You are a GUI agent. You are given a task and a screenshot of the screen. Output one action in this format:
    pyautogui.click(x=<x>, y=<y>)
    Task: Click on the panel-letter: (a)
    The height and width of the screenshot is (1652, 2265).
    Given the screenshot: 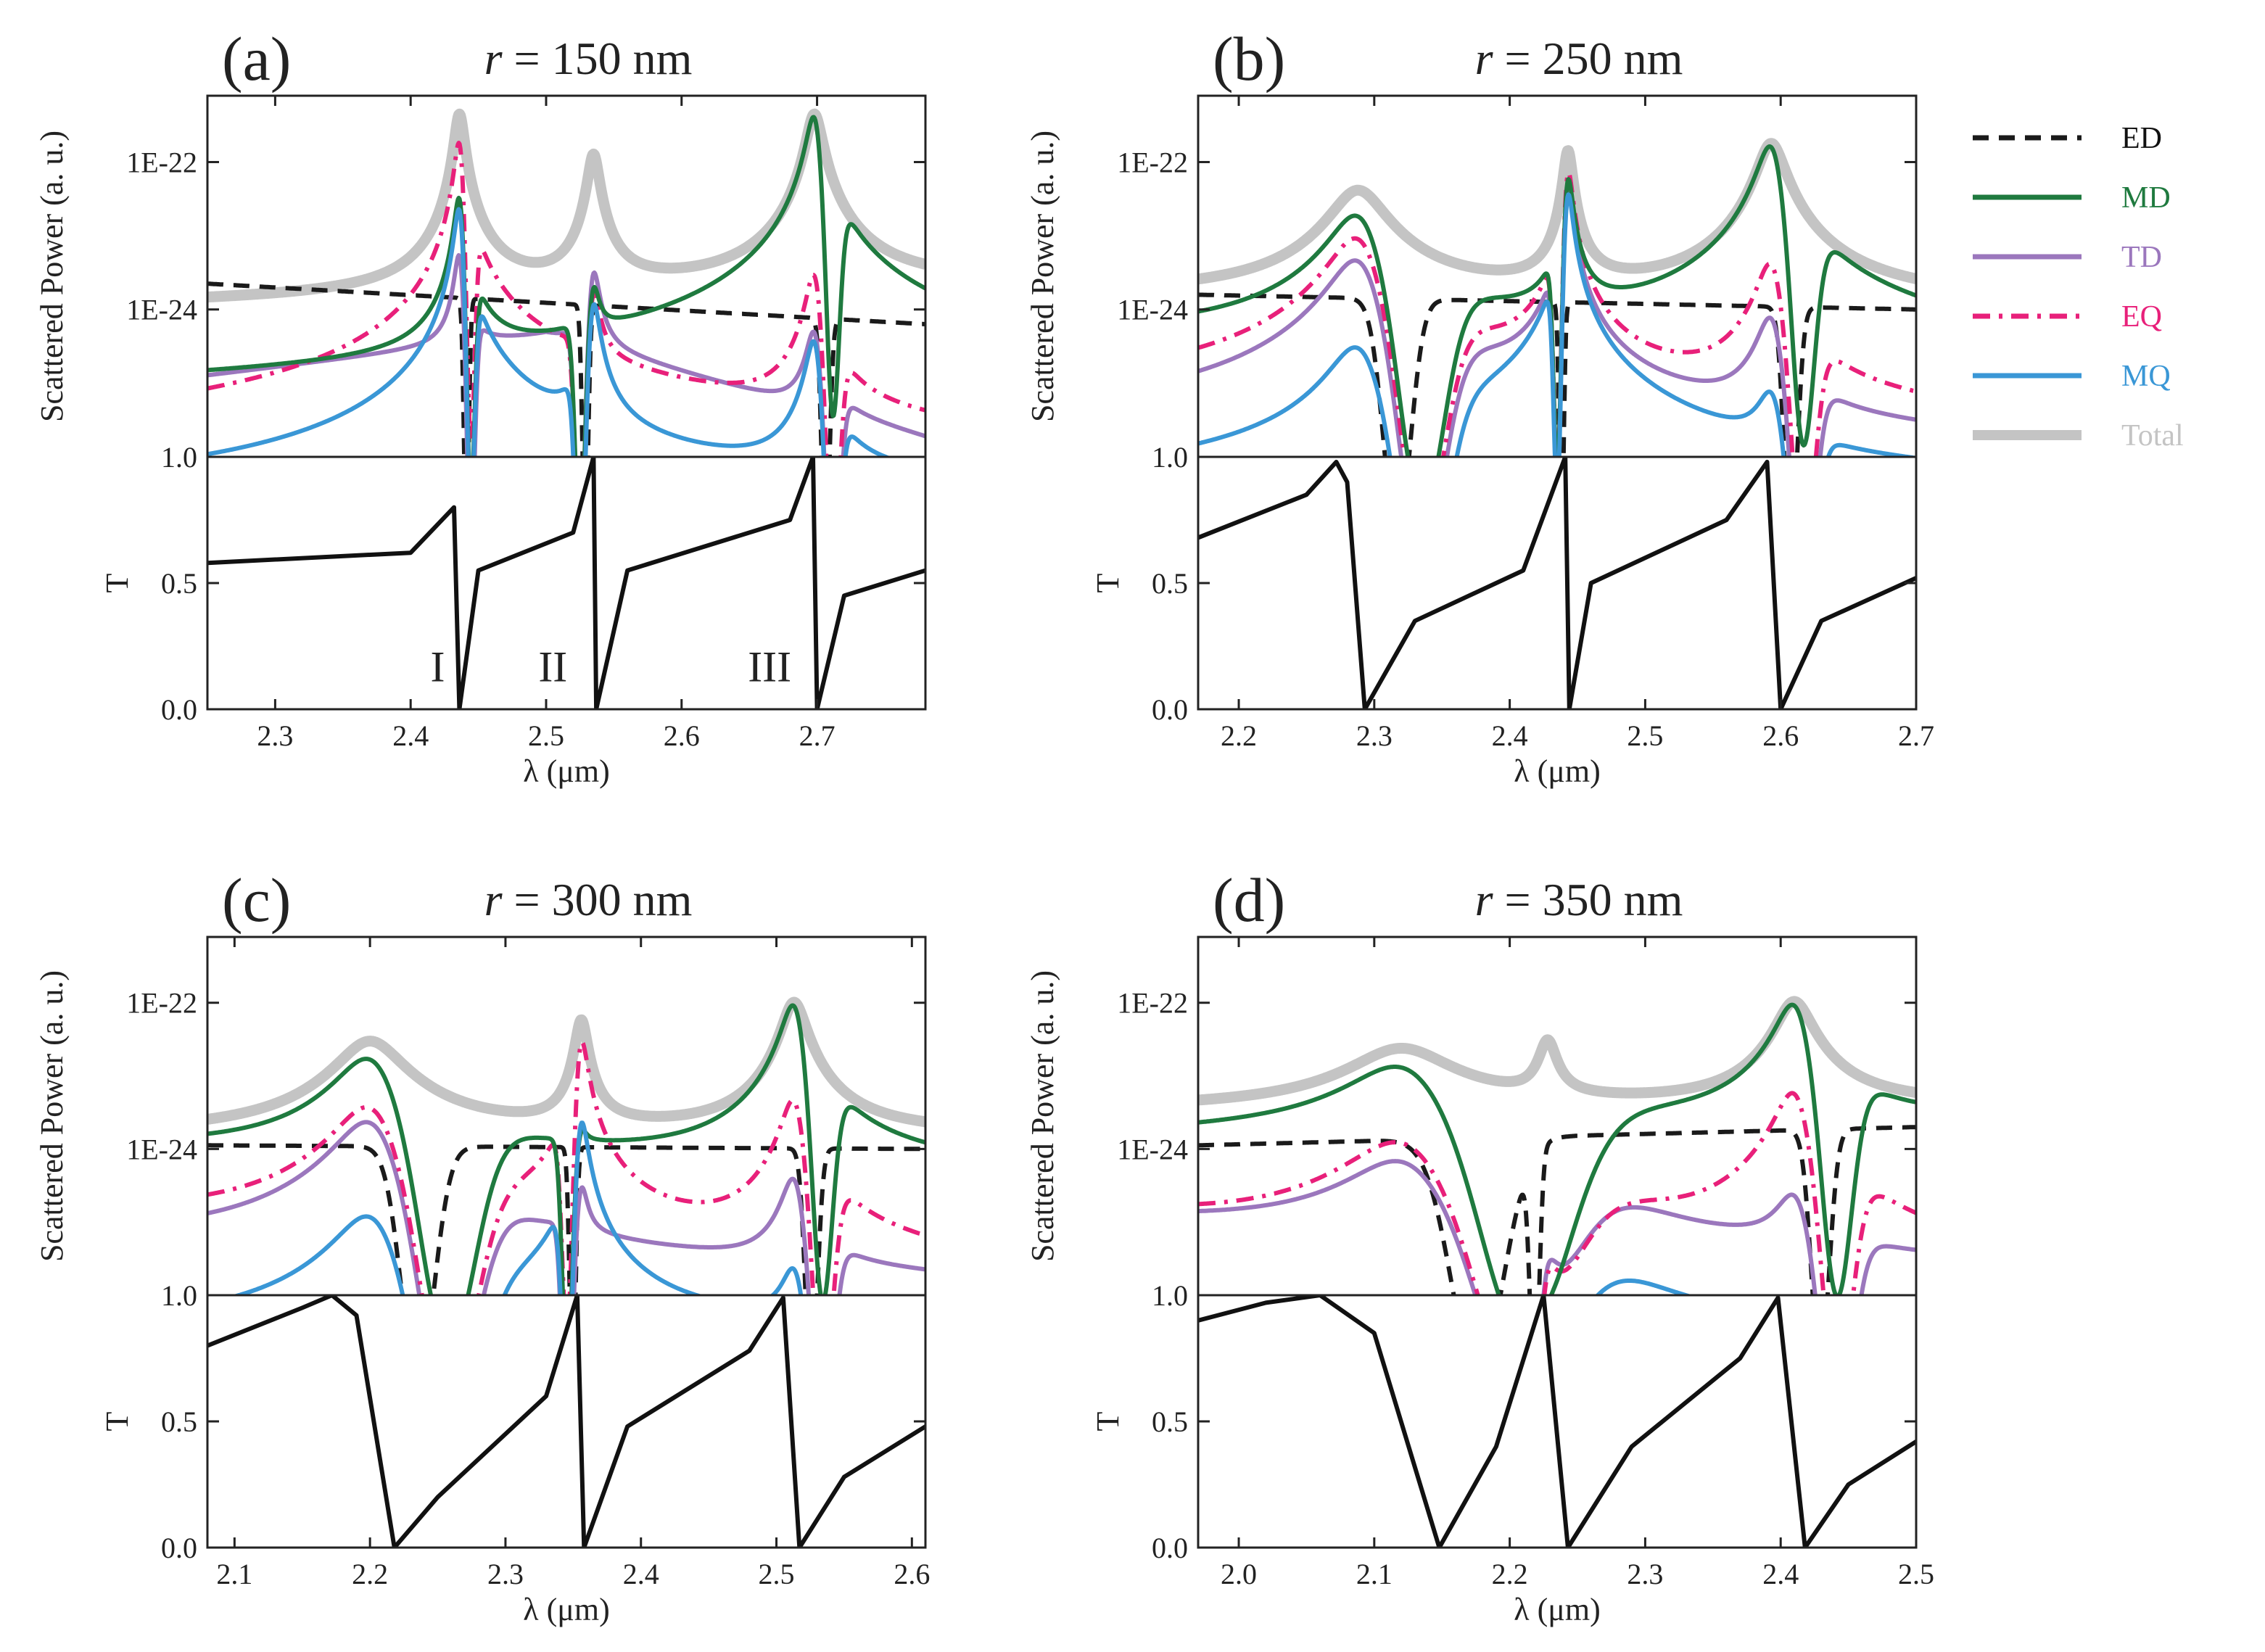 What is the action you would take?
    pyautogui.click(x=256, y=59)
    